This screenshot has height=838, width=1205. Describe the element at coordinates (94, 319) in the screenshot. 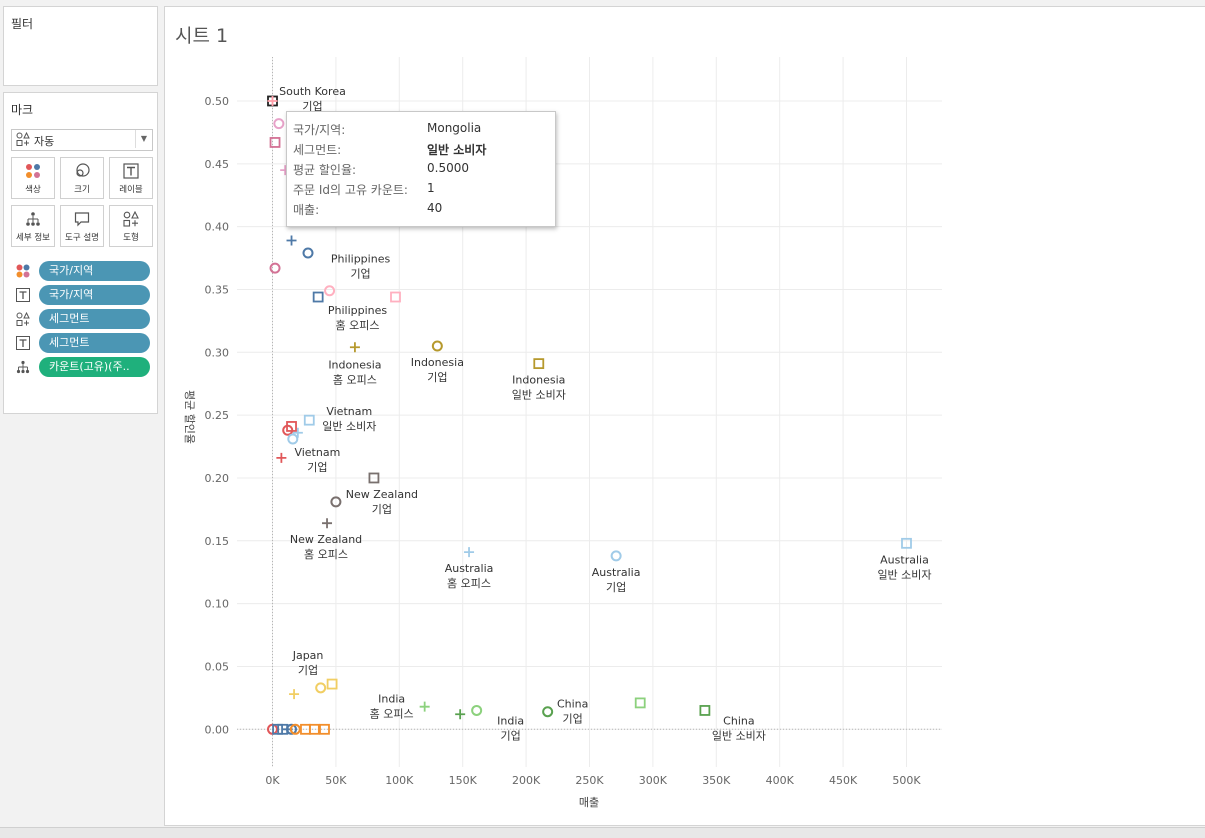

I see `pill-segment-shape: 세그먼트` at that location.